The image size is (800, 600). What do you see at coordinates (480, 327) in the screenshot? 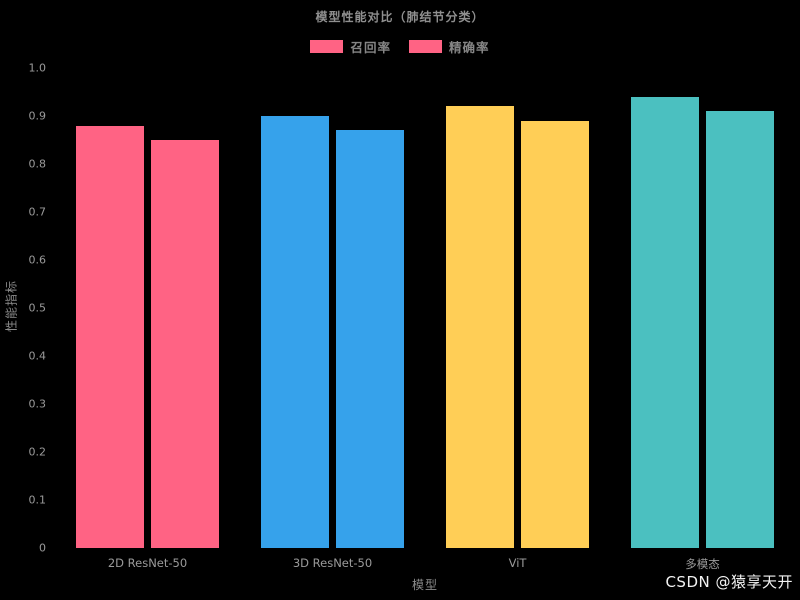
I see `chart-bar-series0-cat2` at bounding box center [480, 327].